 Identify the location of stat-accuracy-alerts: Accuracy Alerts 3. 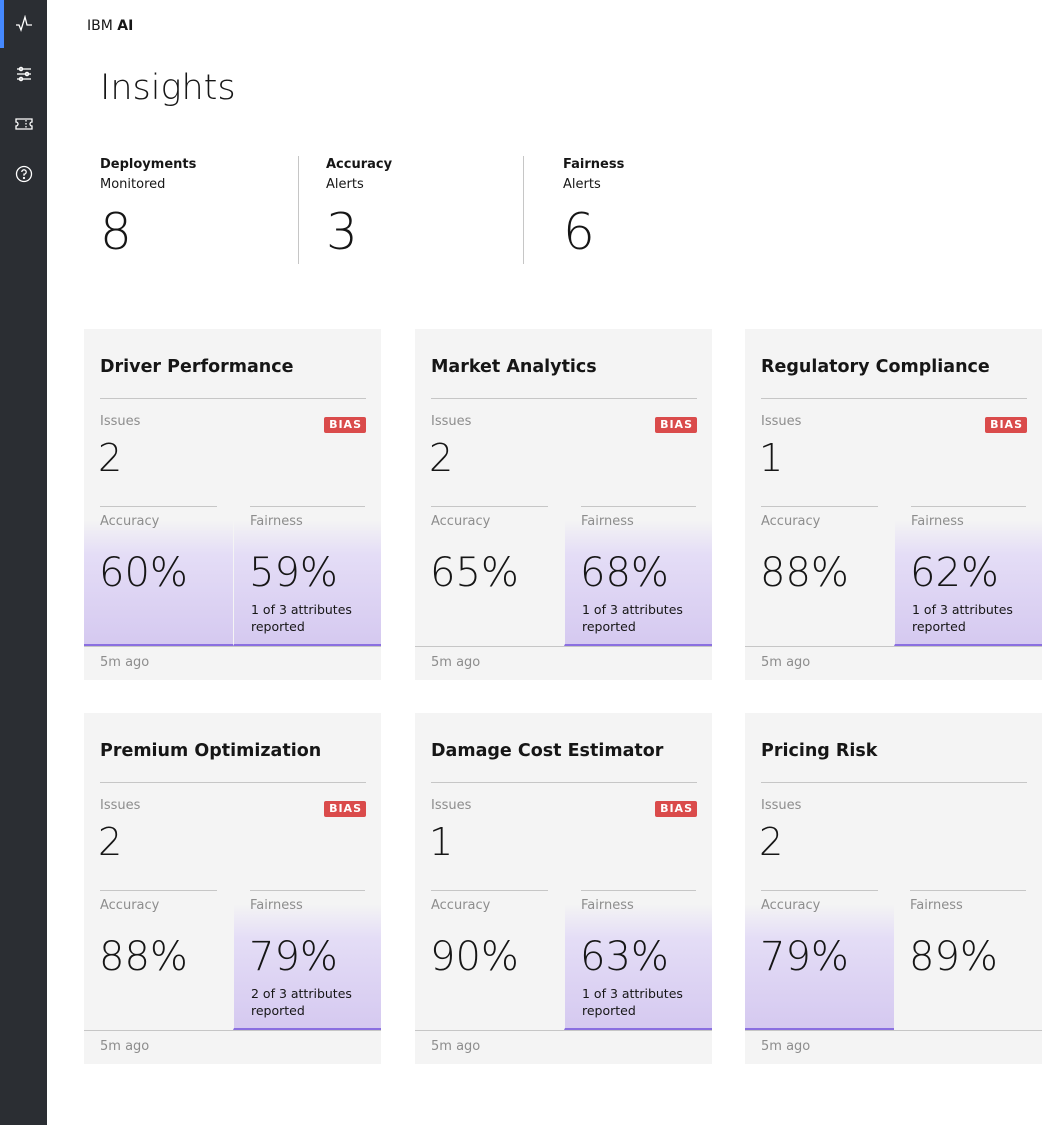
(359, 210).